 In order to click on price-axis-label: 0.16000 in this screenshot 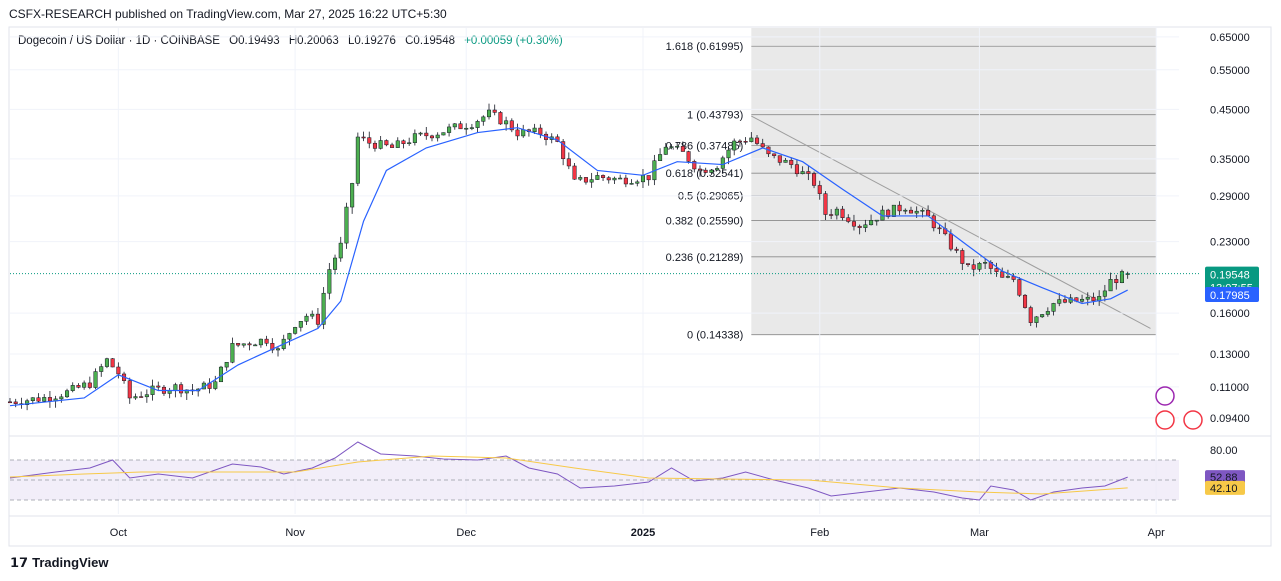, I will do `click(1230, 314)`.